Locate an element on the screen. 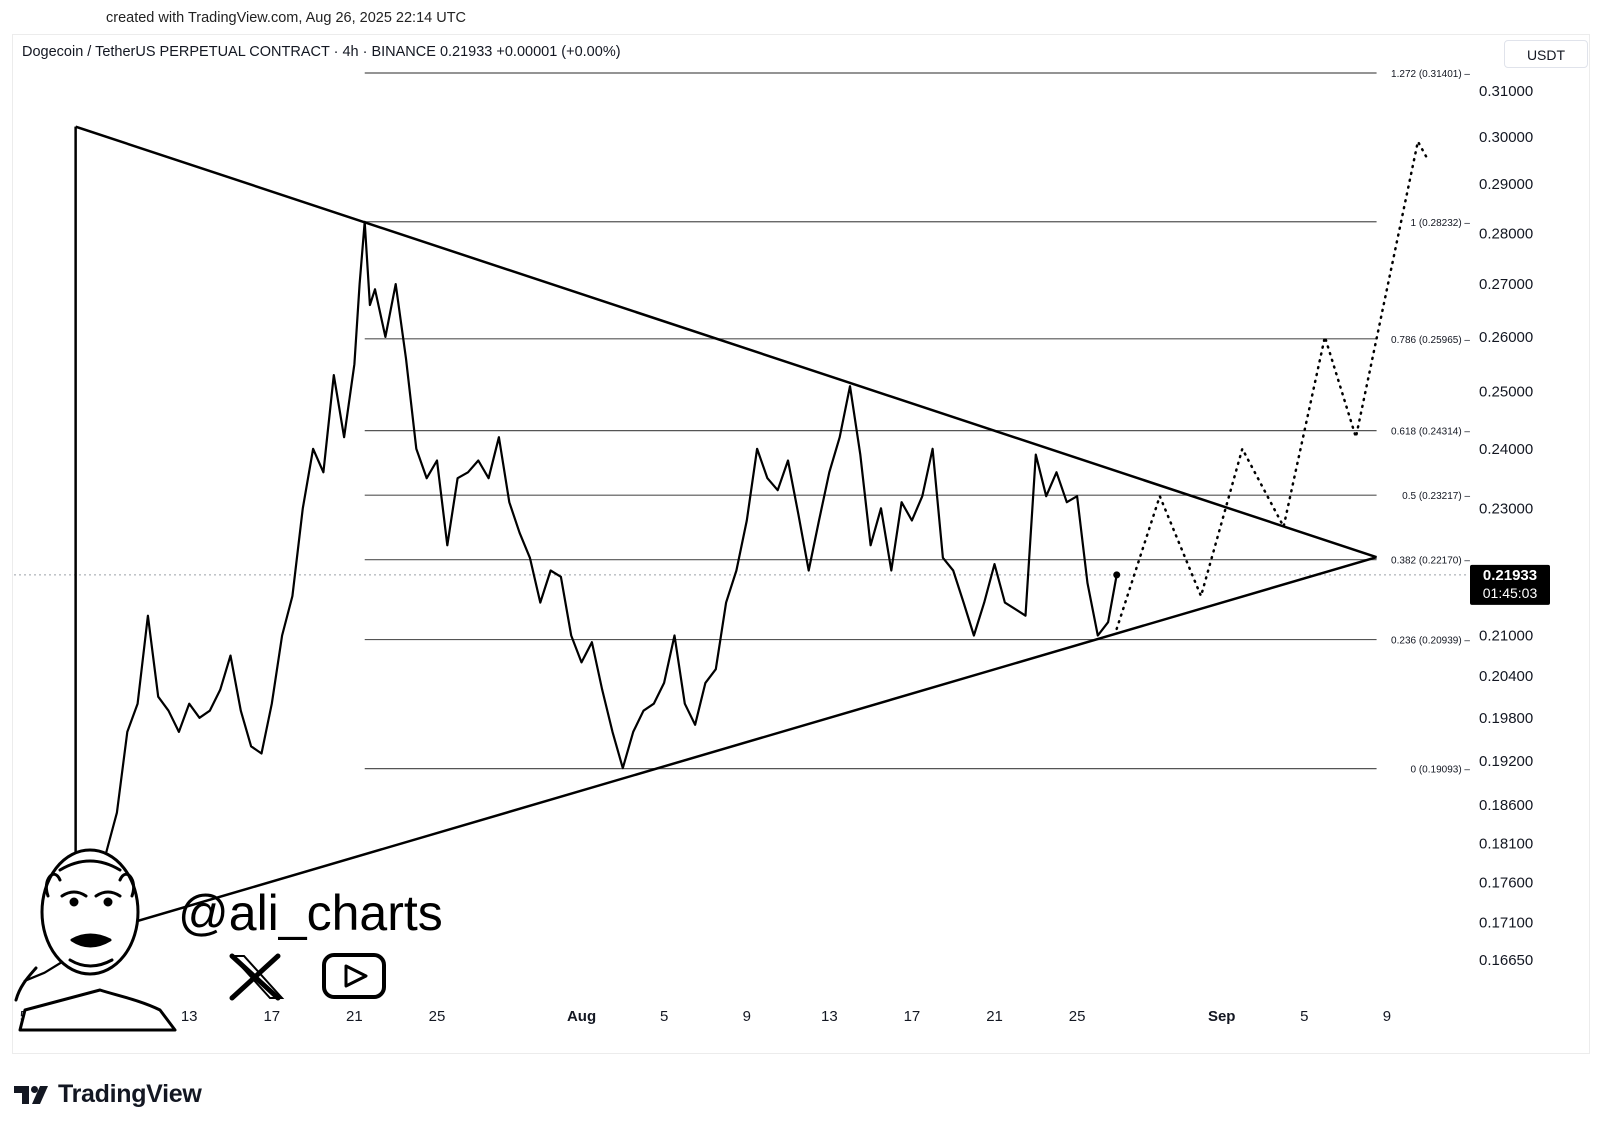  time-axis: 5913172125Aug5913172125Sep59 is located at coordinates (705, 1016).